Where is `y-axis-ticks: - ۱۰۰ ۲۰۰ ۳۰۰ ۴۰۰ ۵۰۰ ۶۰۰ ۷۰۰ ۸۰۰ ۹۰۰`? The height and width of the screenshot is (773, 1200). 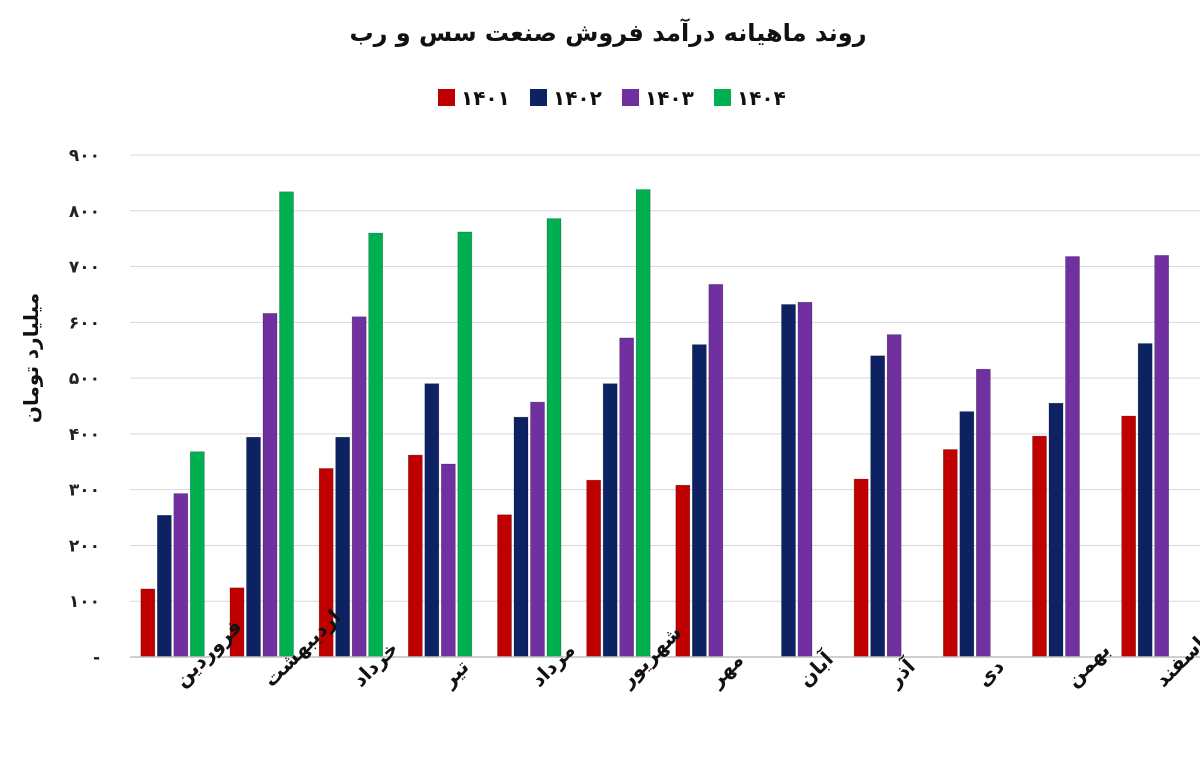 y-axis-ticks: - ۱۰۰ ۲۰۰ ۳۰۰ ۴۰۰ ۵۰۰ ۶۰۰ ۷۰۰ ۸۰۰ ۹۰۰ is located at coordinates (84, 407).